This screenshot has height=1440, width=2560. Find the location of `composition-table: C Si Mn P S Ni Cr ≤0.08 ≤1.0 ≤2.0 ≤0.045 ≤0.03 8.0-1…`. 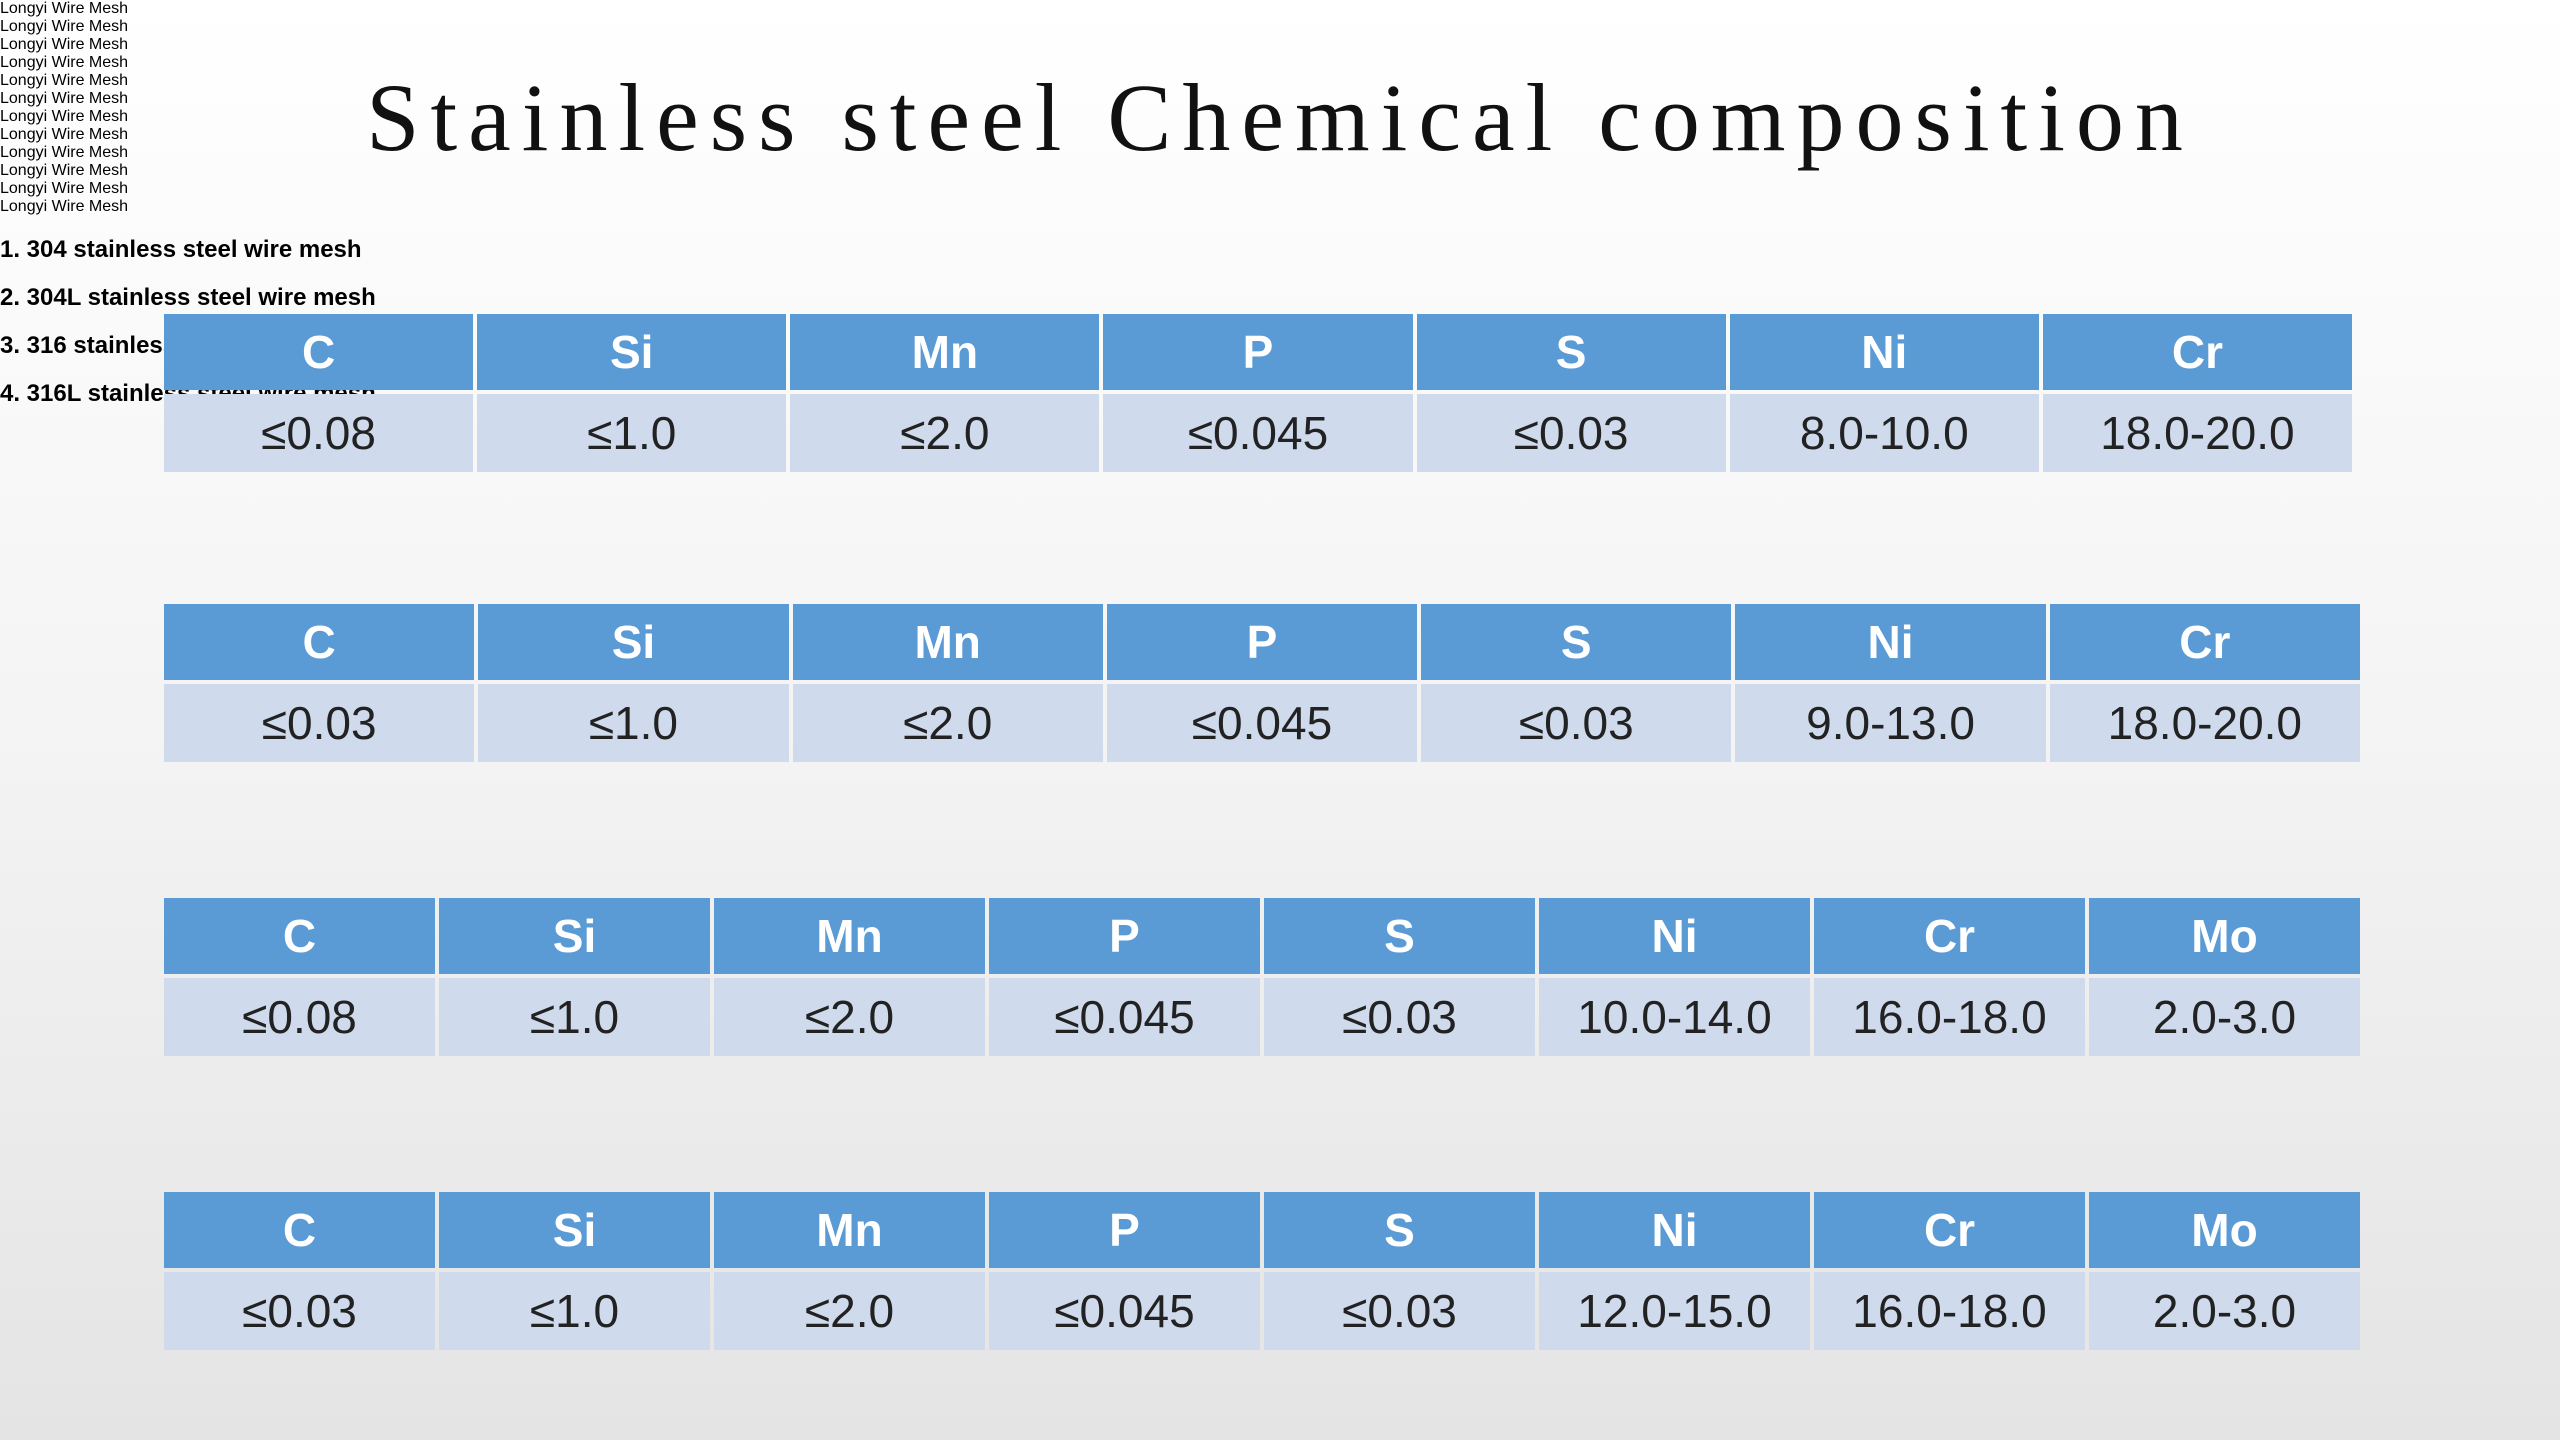

composition-table: C Si Mn P S Ni Cr ≤0.08 ≤1.0 ≤2.0 ≤0.045 ≤0.03 8.0-1… is located at coordinates (1258, 393).